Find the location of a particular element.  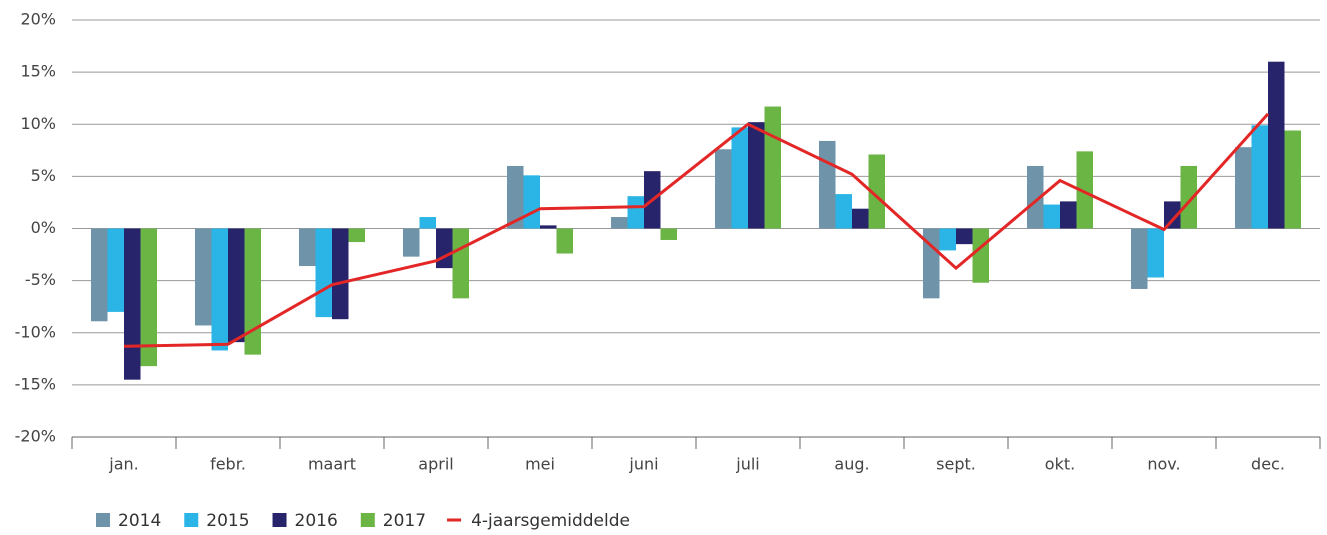

legend-label: 2017 is located at coordinates (404, 521).